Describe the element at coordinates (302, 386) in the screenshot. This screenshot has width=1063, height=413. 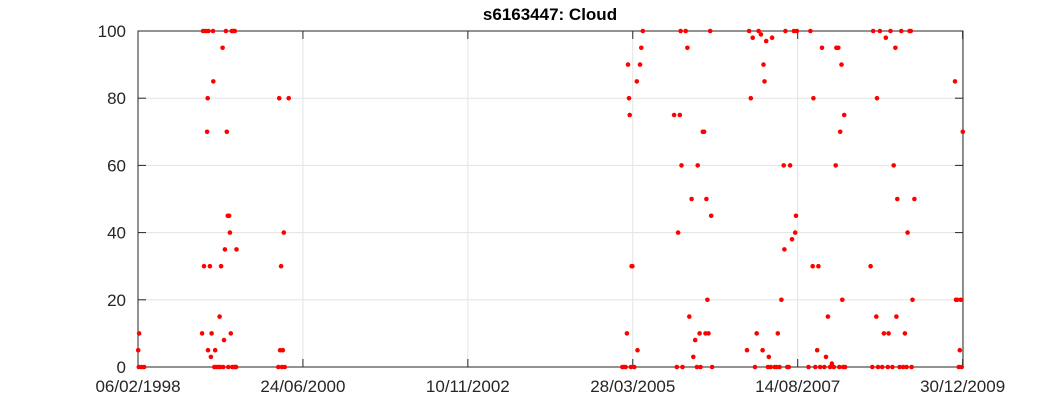
I see `x-tick-label: 24/06/2000` at that location.